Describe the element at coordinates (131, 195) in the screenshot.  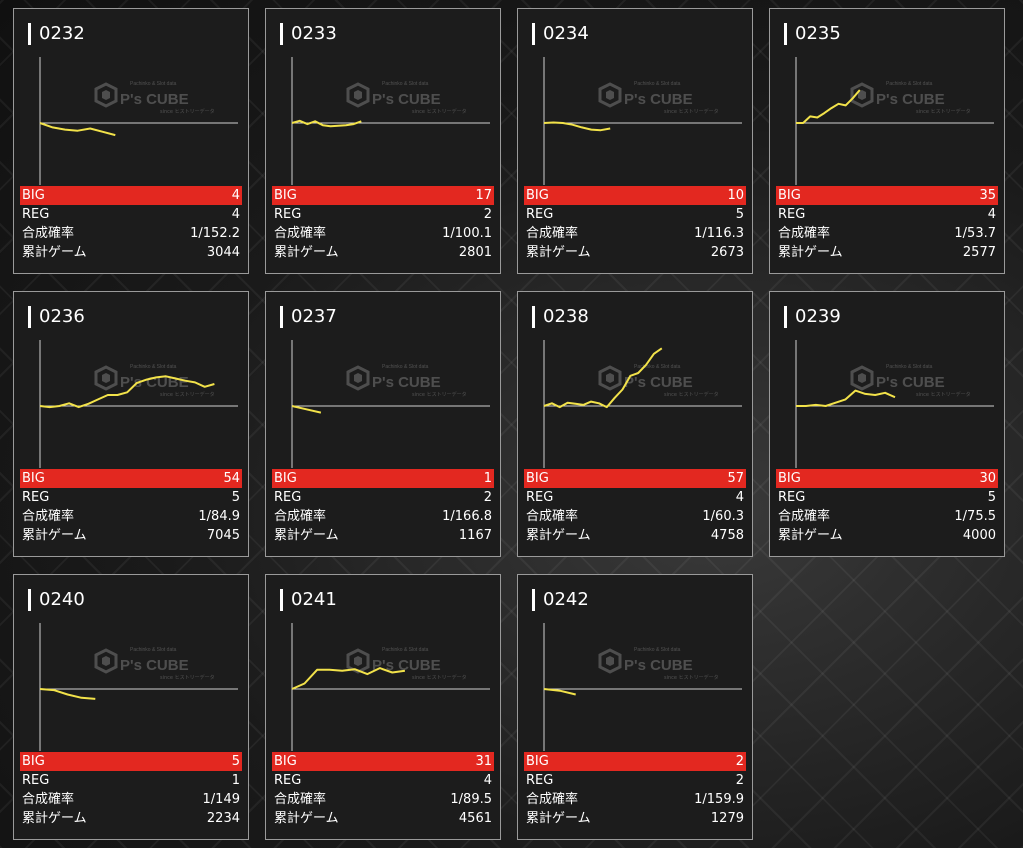
I see `big-row: BIG 4` at that location.